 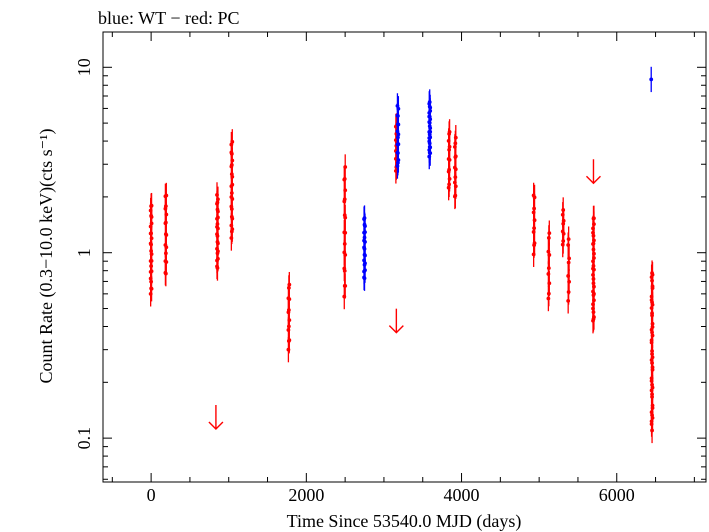 I want to click on x-tick-label: 0, so click(x=151, y=495).